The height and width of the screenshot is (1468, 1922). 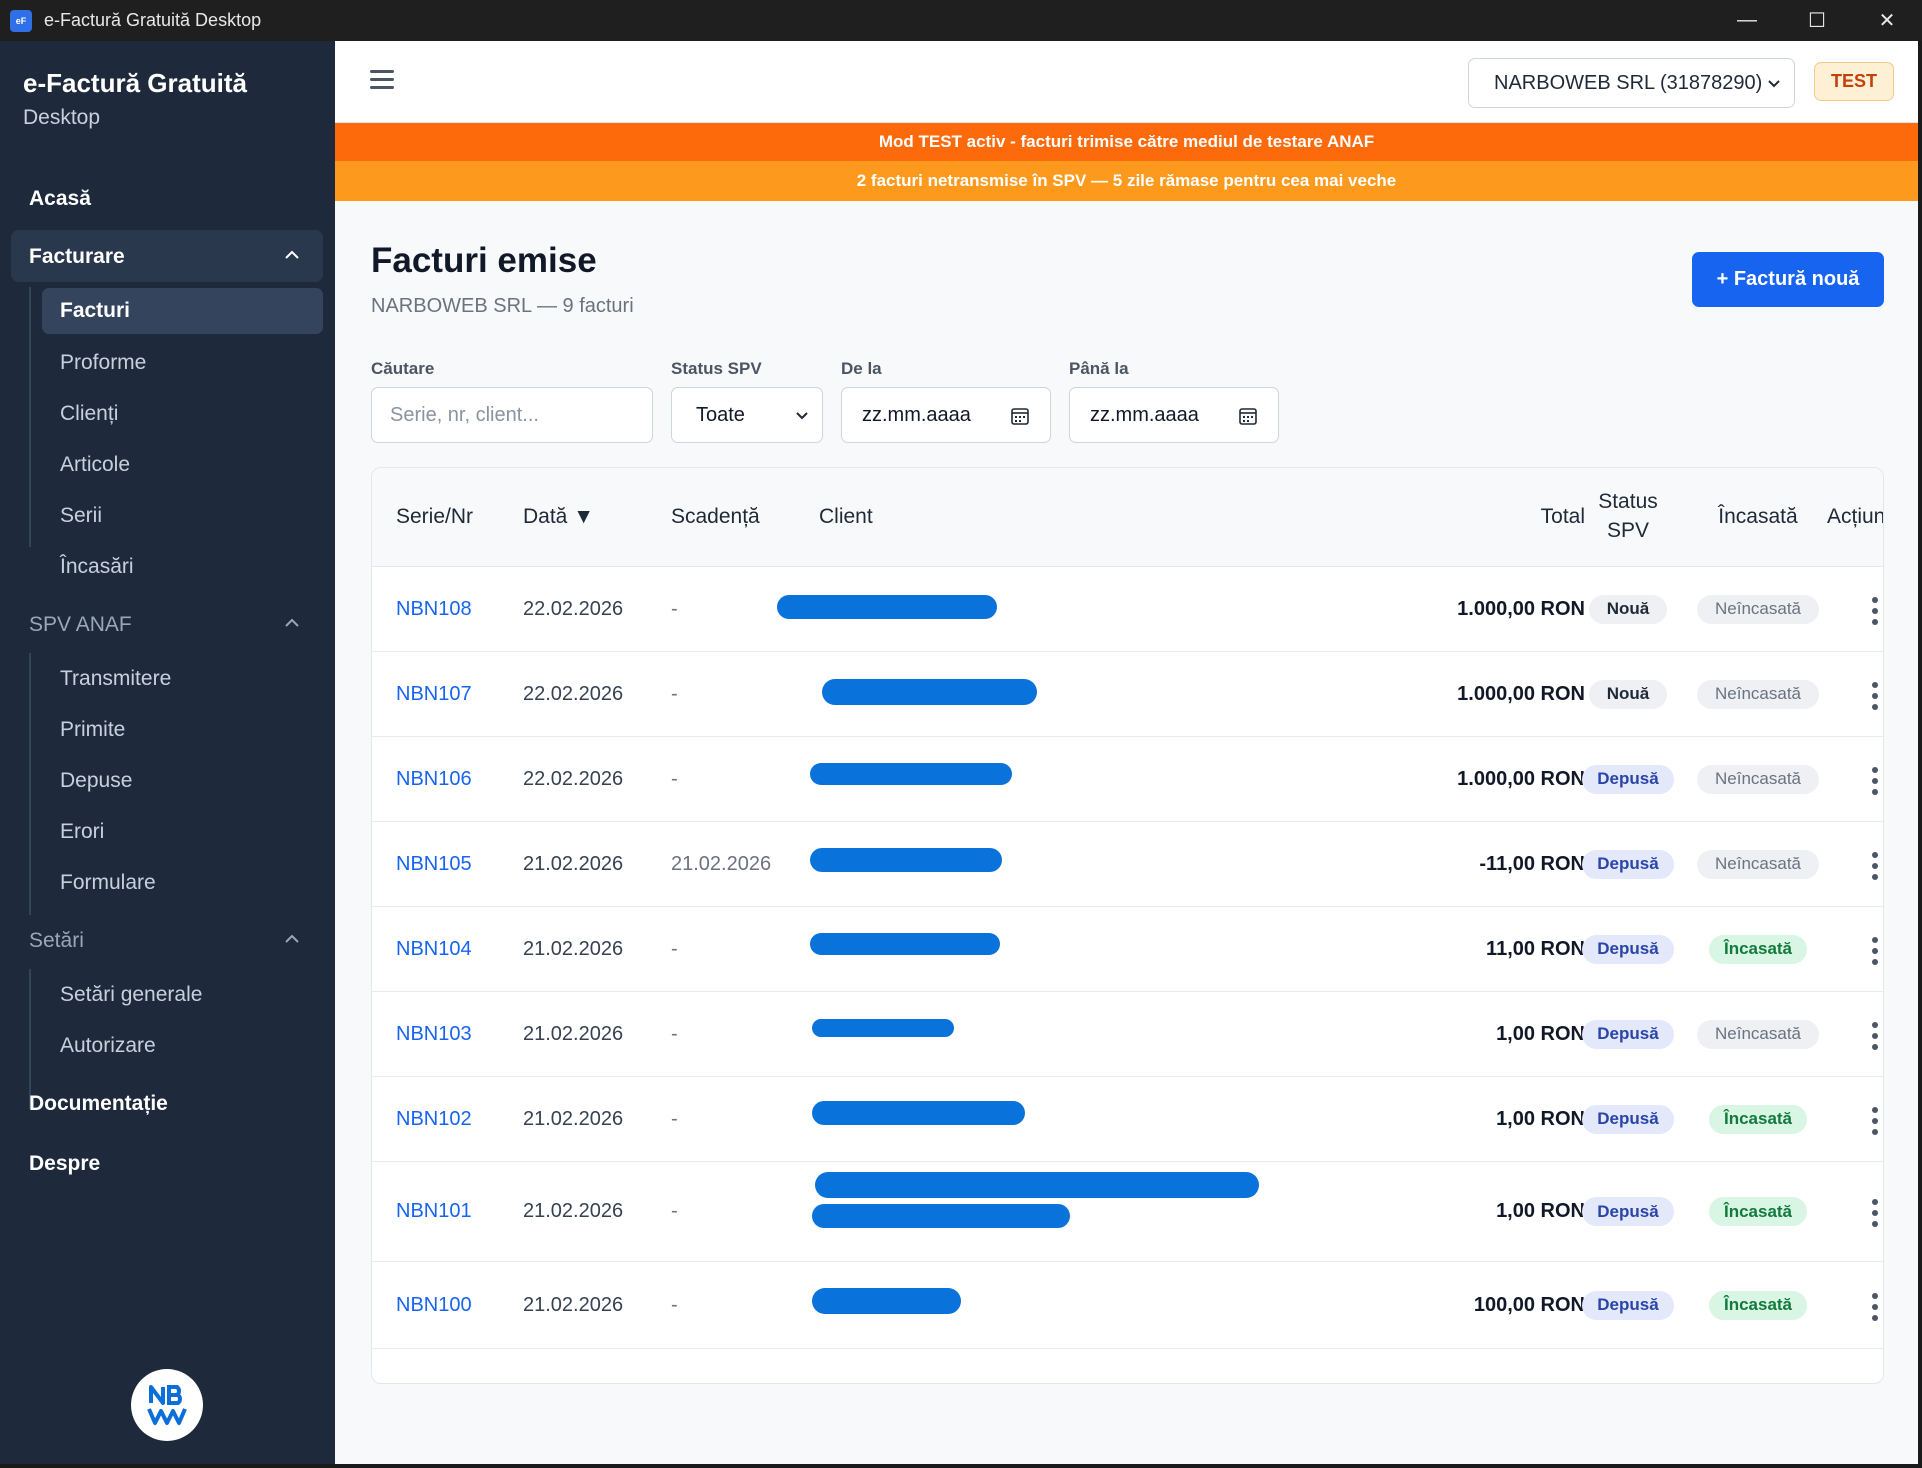 I want to click on column-header-data: Dată ▼, so click(x=558, y=517).